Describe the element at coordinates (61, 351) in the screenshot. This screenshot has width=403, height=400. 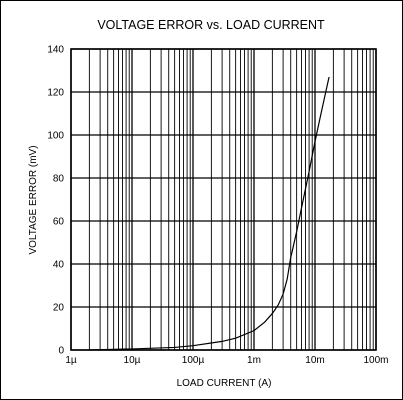
I see `y-tick-label: 0` at that location.